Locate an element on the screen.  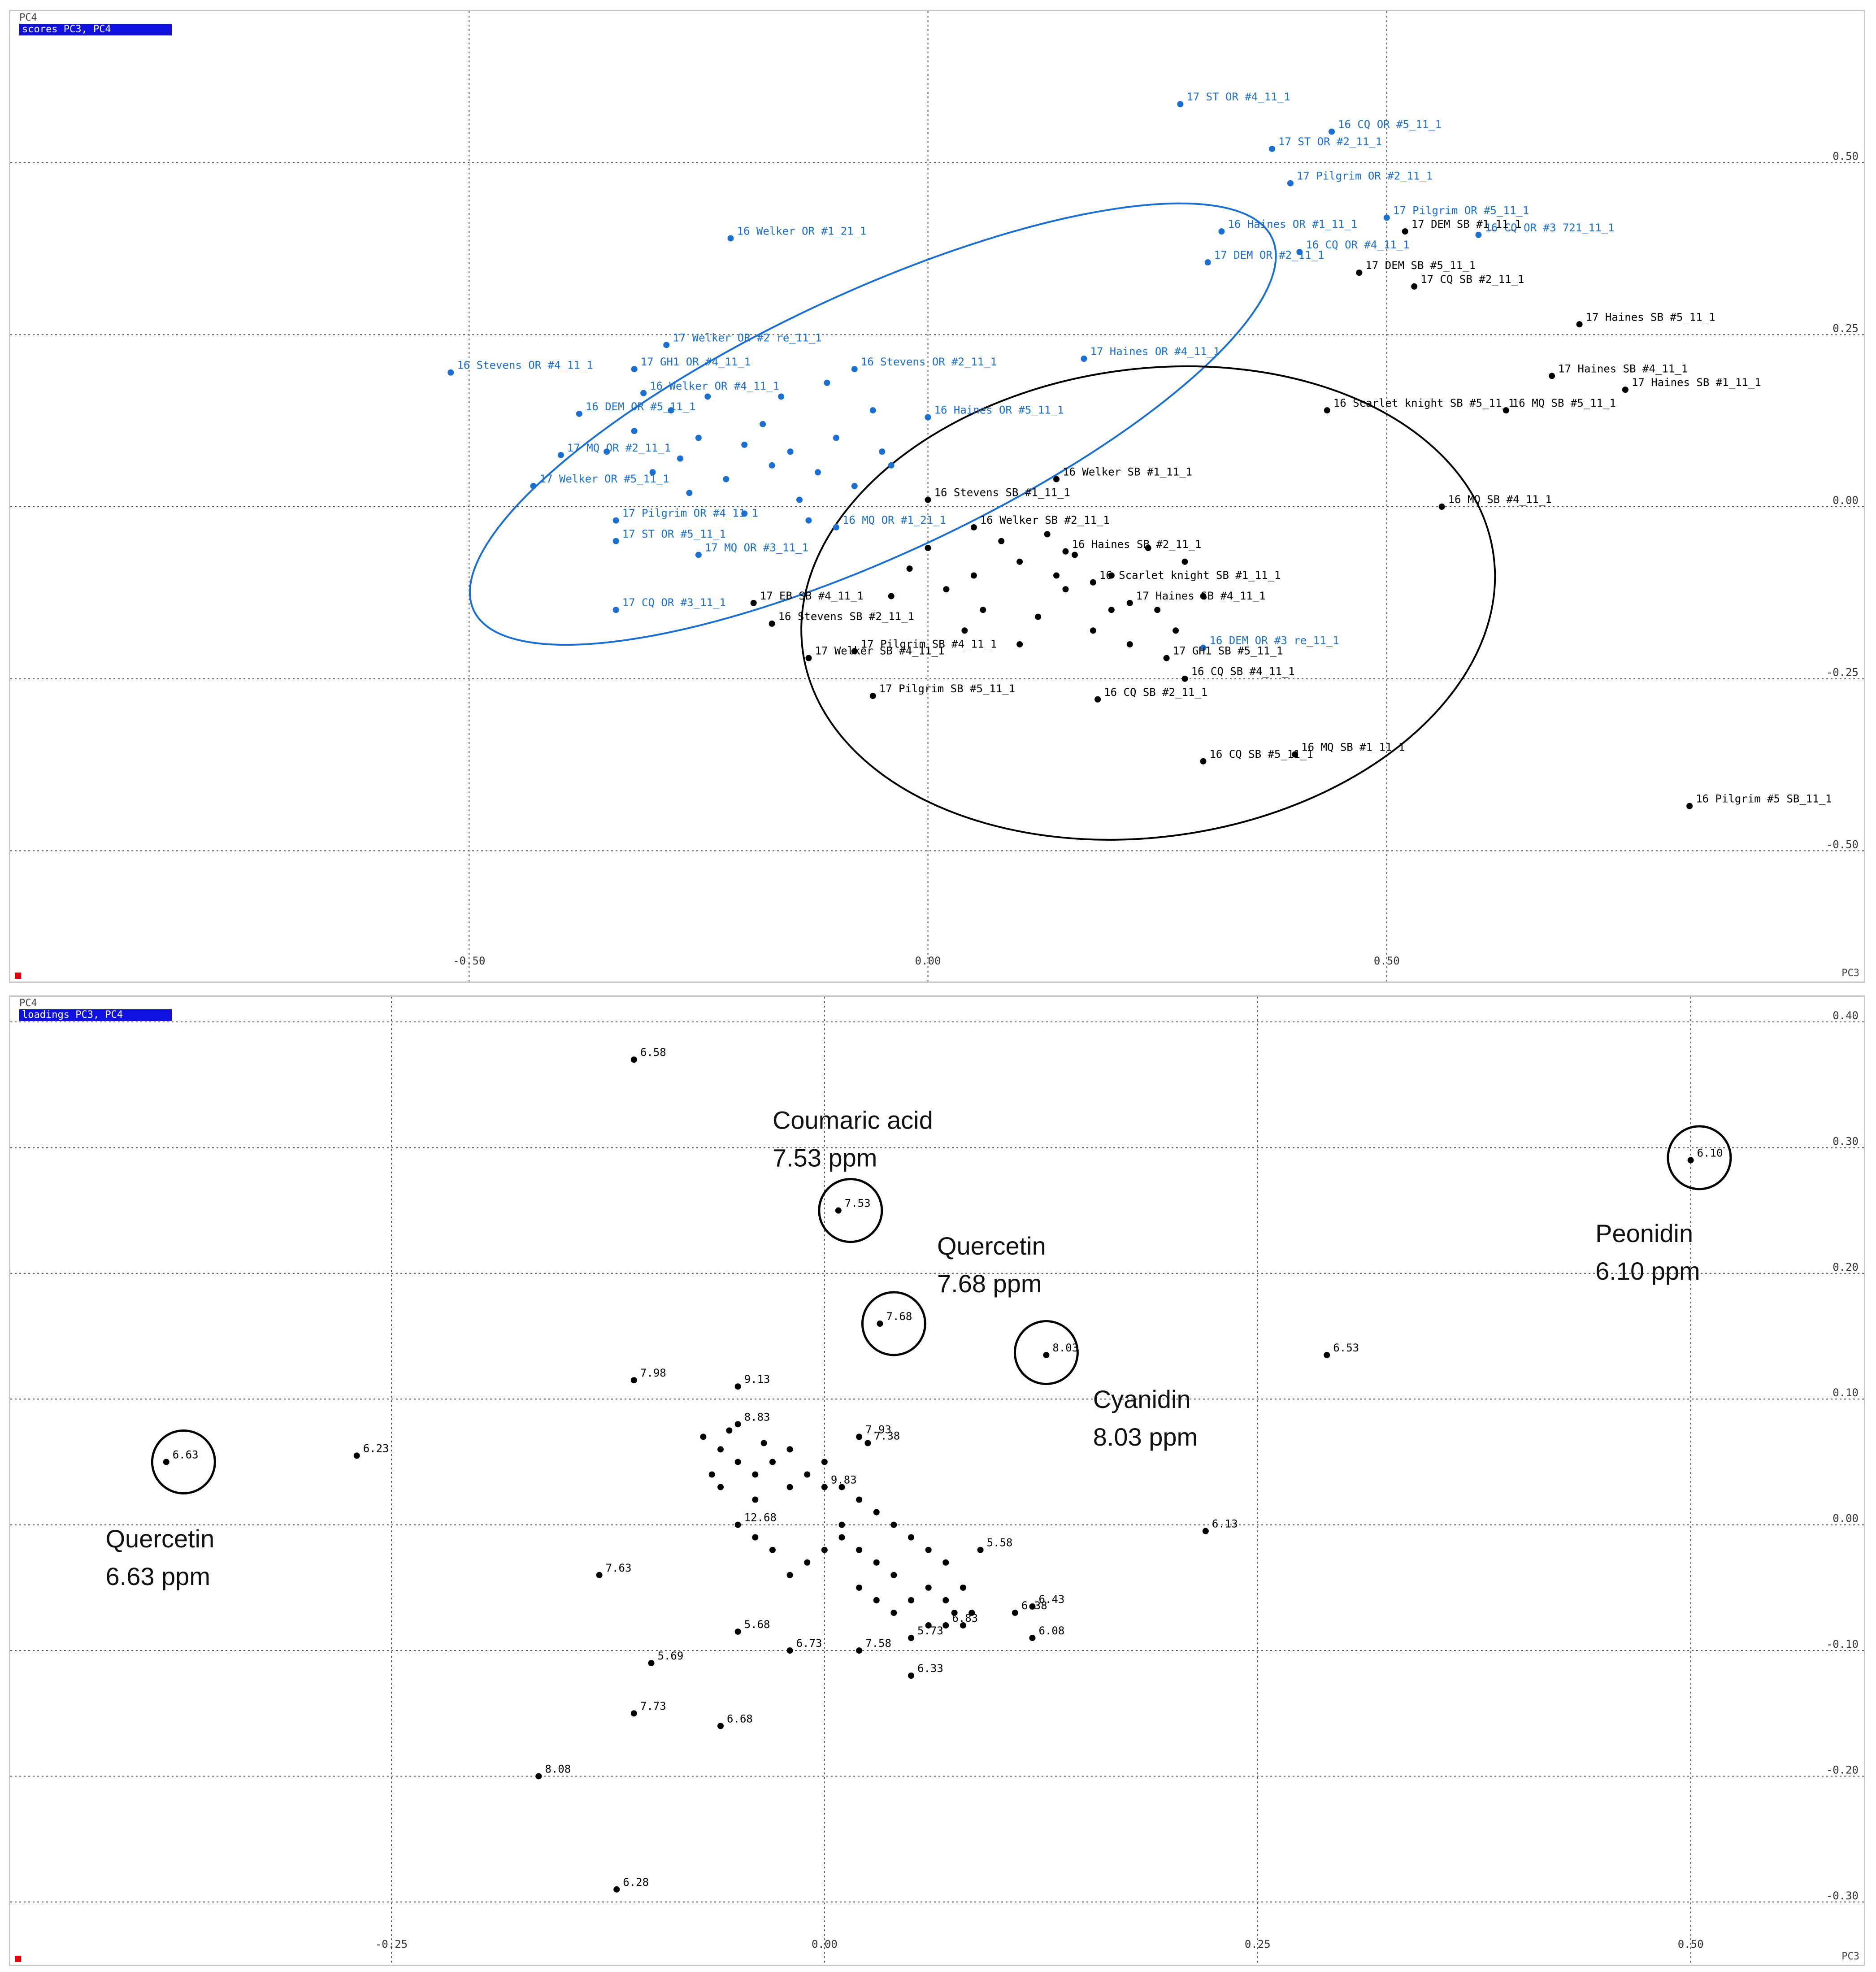
scores-point-label: 17 CQ OR #3_11_1 is located at coordinates (674, 602).